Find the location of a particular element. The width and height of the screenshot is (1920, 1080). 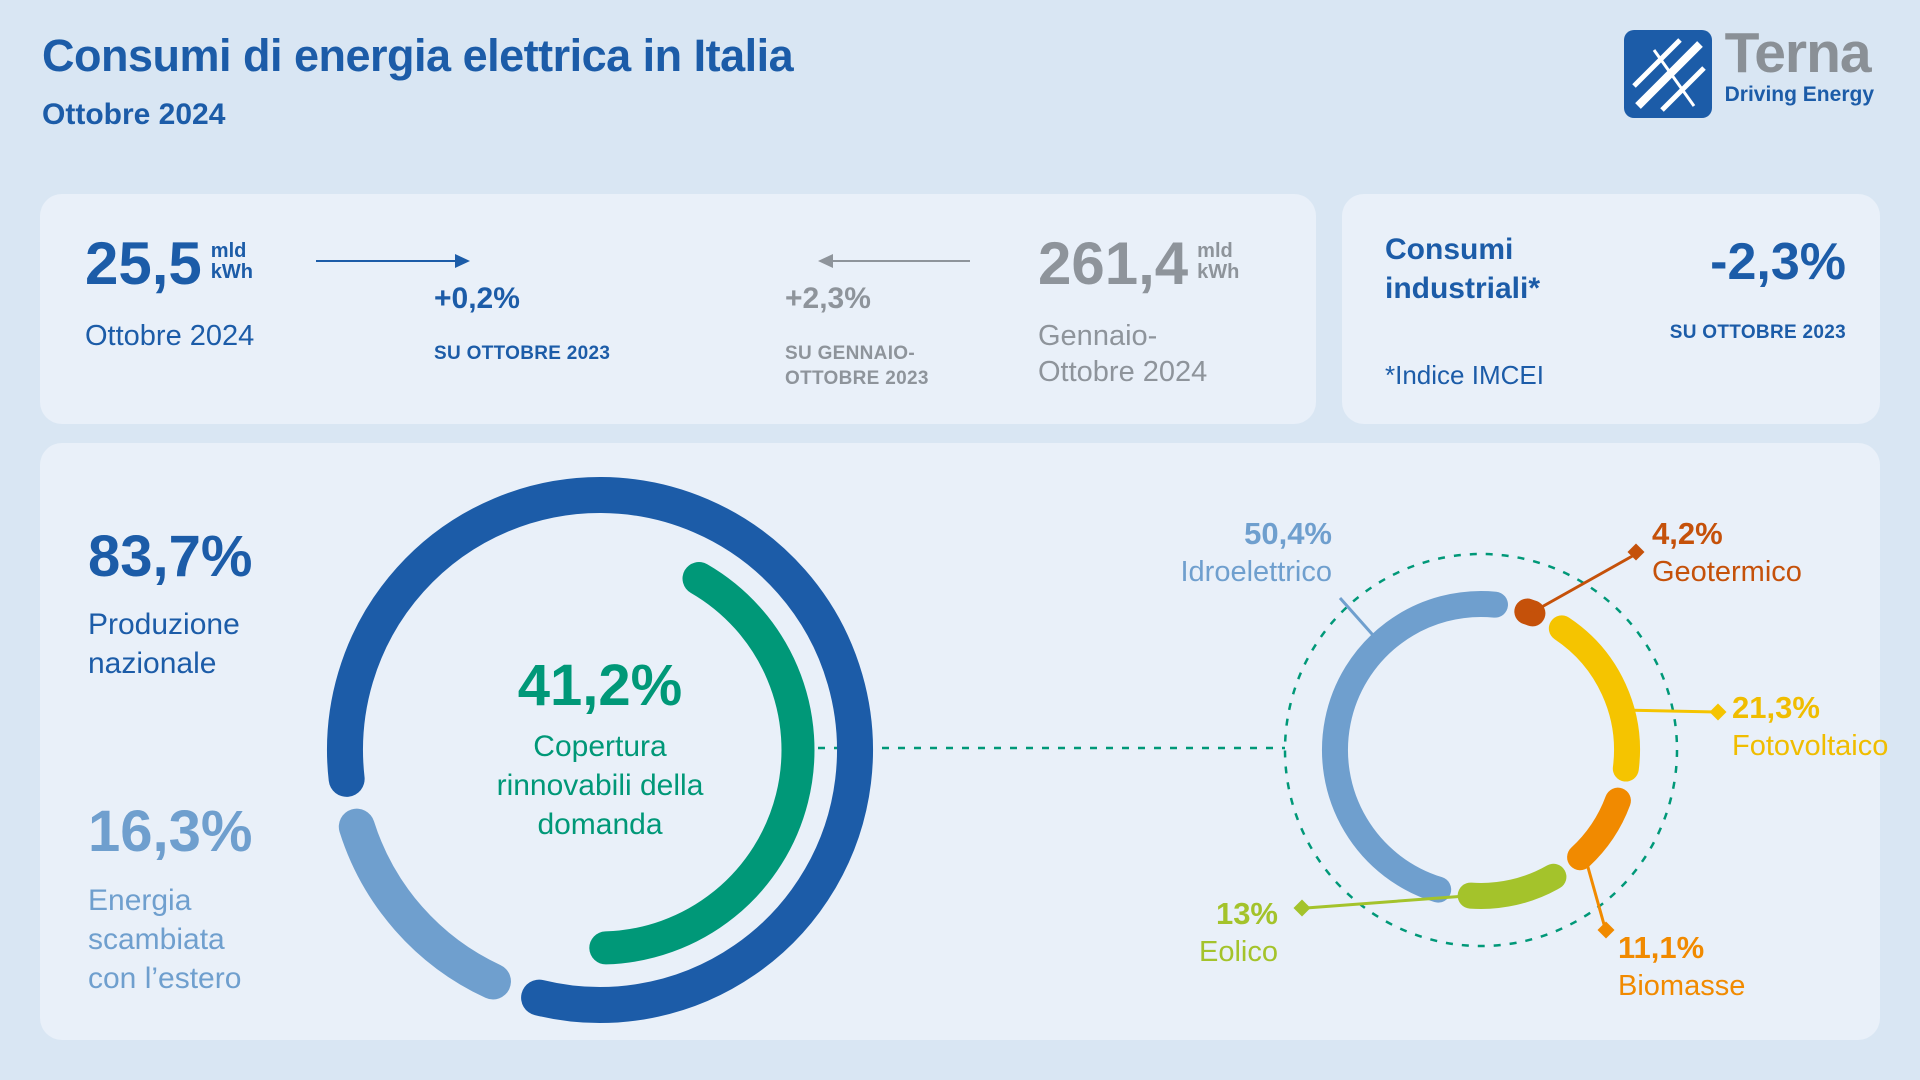

industrial-title: Consumi industriali* is located at coordinates (1463, 269).